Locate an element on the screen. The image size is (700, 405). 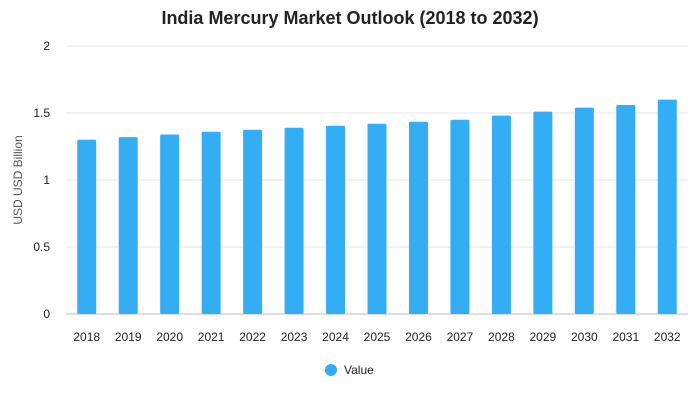
bar-2031 is located at coordinates (626, 209).